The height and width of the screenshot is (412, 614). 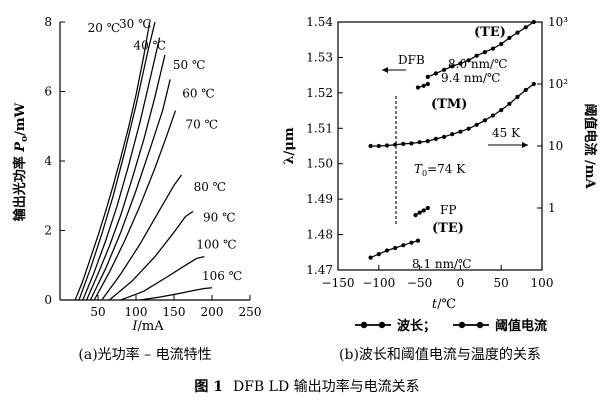 What do you see at coordinates (48, 22) in the screenshot?
I see `chart-a-y-tick-label: 8` at bounding box center [48, 22].